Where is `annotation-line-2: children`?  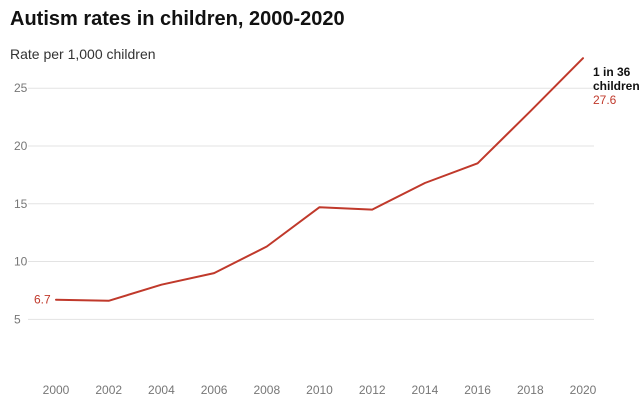 annotation-line-2: children is located at coordinates (616, 86).